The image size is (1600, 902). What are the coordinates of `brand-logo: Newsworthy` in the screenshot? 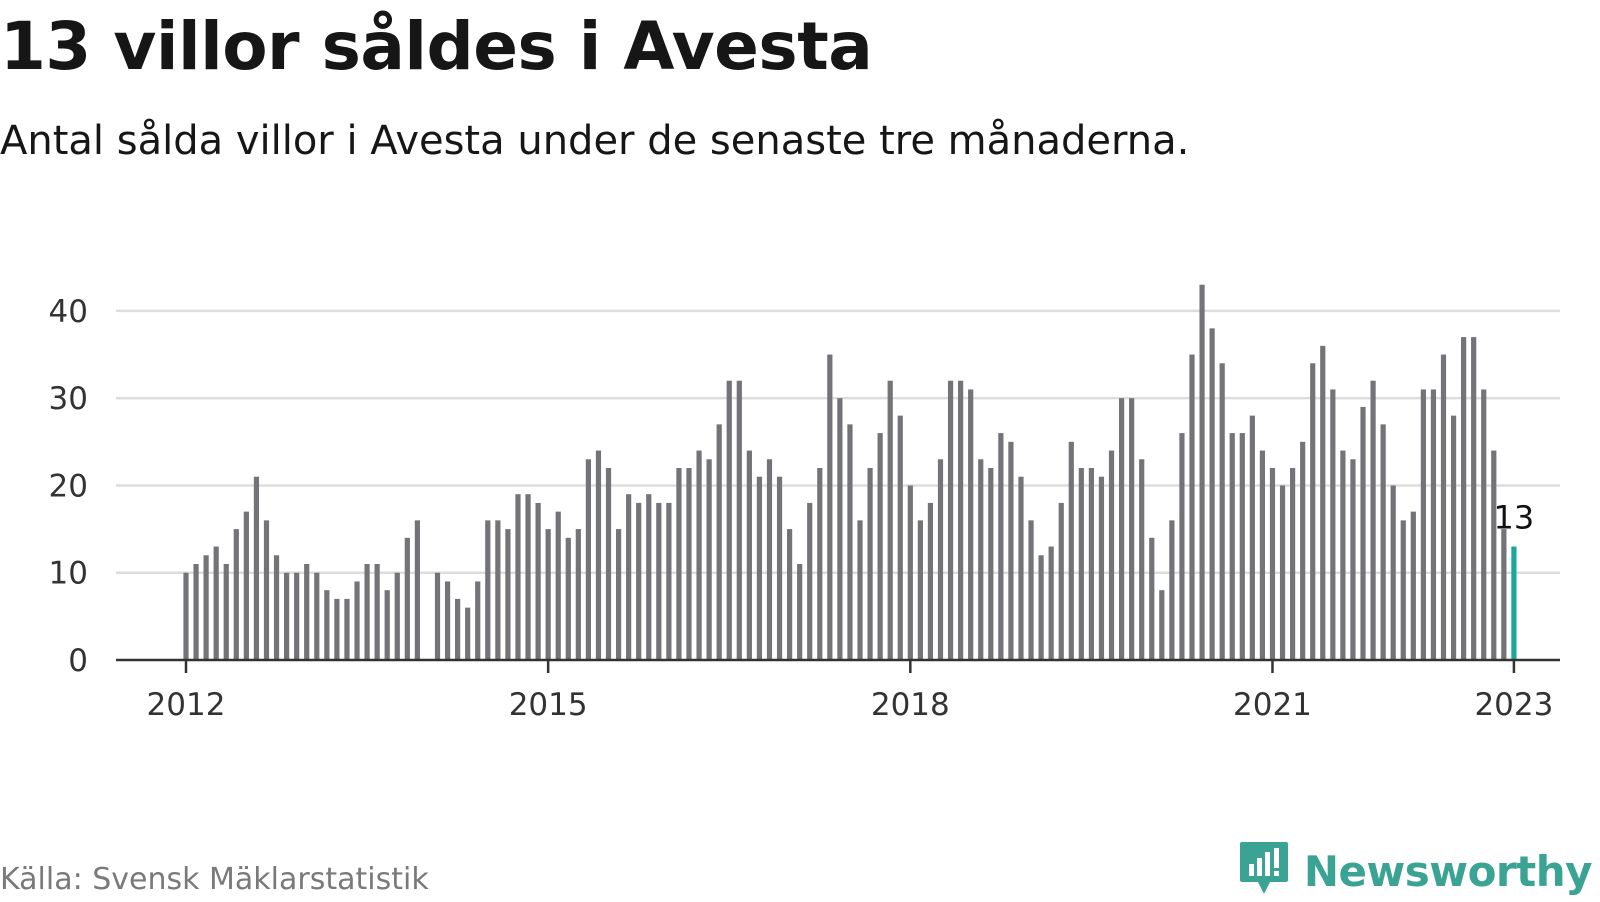 It's located at (1415, 871).